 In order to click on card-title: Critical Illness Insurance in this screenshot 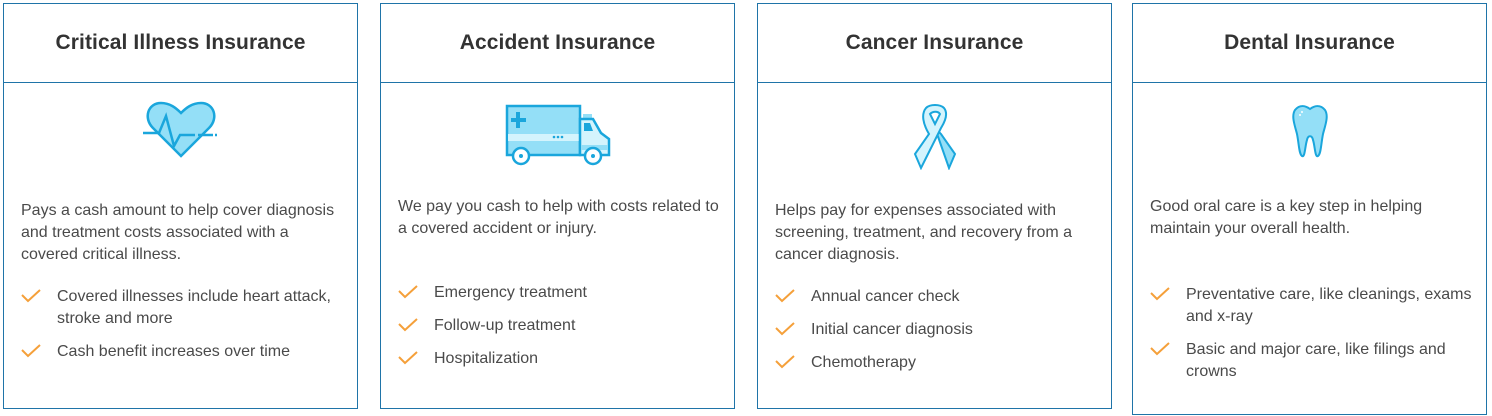, I will do `click(180, 42)`.